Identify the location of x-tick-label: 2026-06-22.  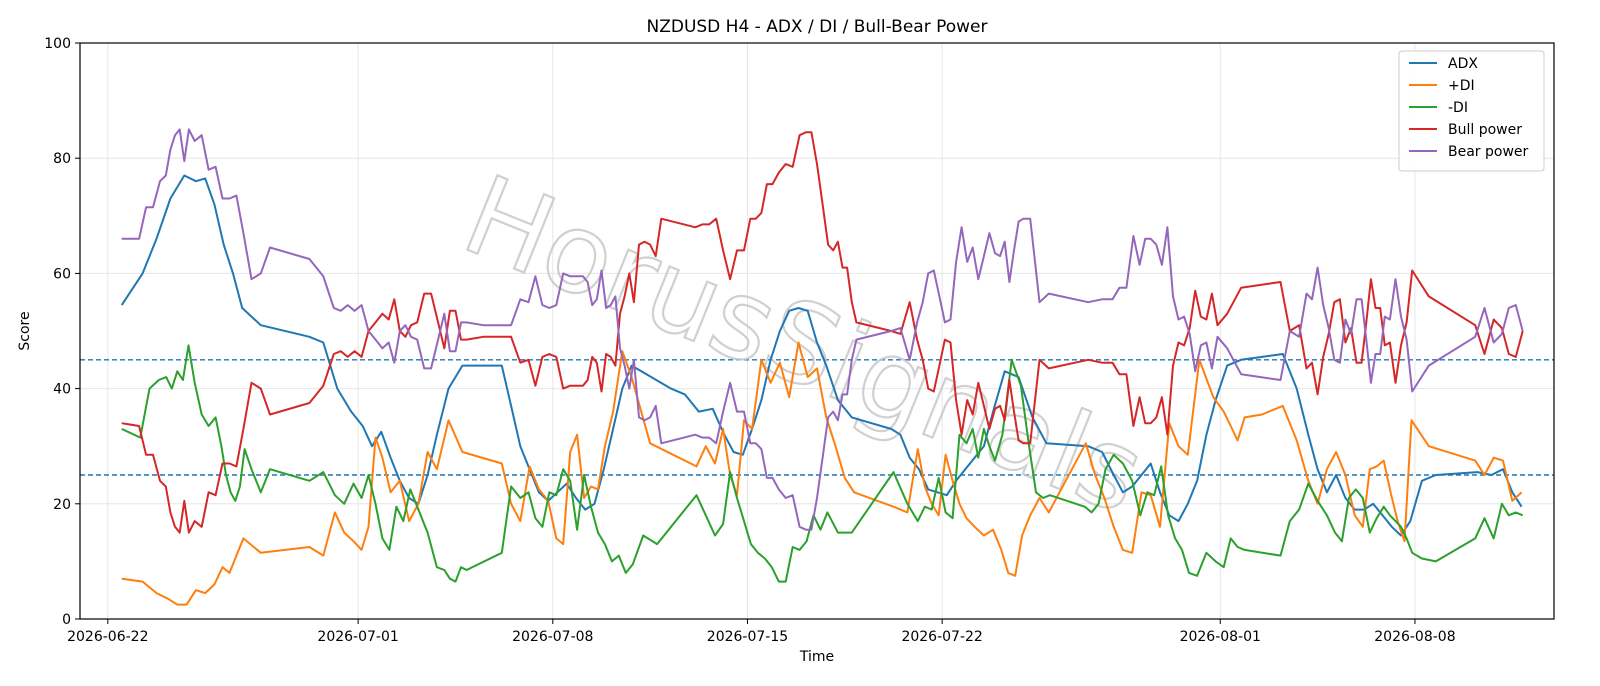
(107, 637).